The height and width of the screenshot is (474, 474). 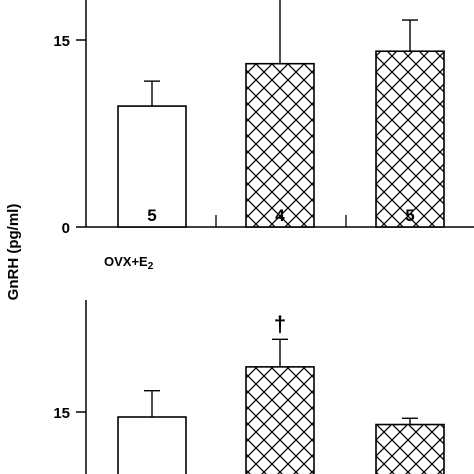 What do you see at coordinates (280, 215) in the screenshot?
I see `bar-n-label: 4` at bounding box center [280, 215].